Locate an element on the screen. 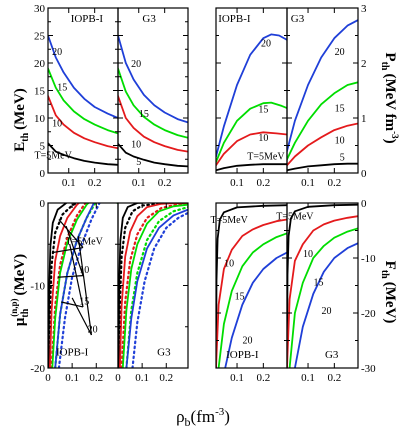 This screenshot has width=407, height=436. e-th-ylabel: Eth(MeV) is located at coordinates (21, 120).